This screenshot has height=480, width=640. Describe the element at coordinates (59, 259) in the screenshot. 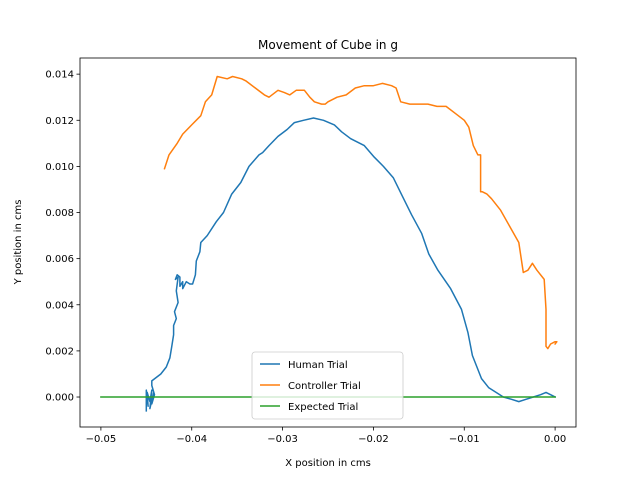

I see `y-tick-label: 0.006` at that location.